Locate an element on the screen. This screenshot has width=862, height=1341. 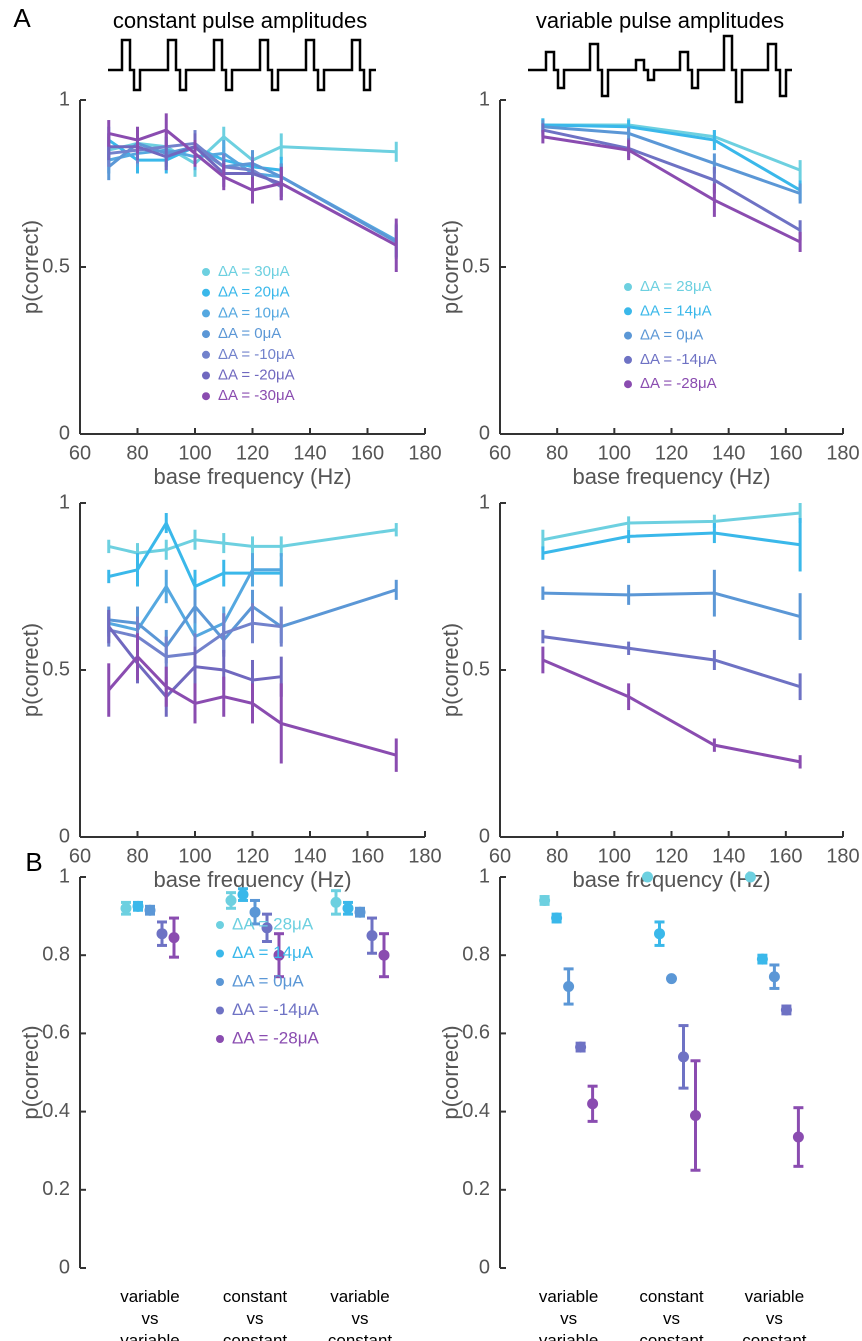
y-tick-label: 0.4 is located at coordinates (476, 1111).